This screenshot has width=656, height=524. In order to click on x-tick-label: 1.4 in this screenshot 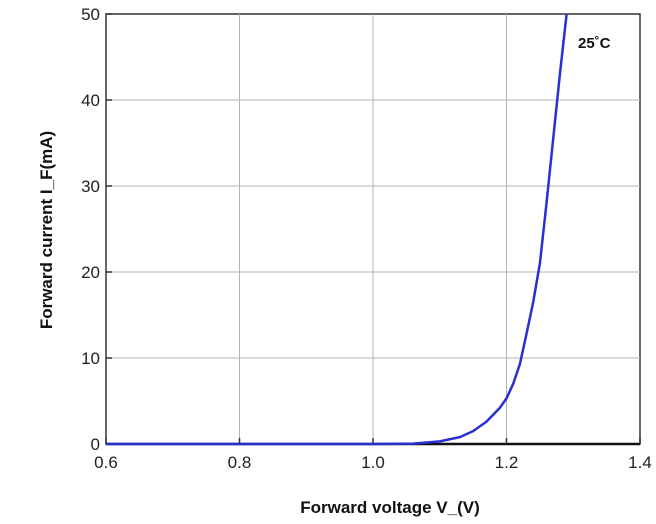, I will do `click(640, 462)`.